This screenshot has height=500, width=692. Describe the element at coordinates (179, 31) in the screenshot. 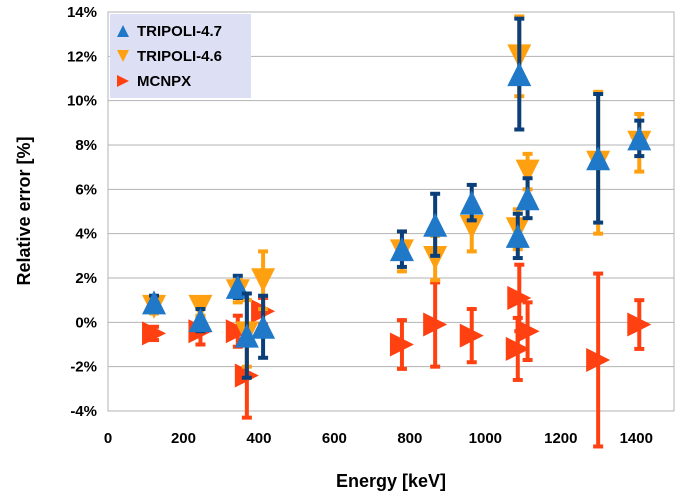

I see `legend-label: TRIPOLI-4.7` at that location.